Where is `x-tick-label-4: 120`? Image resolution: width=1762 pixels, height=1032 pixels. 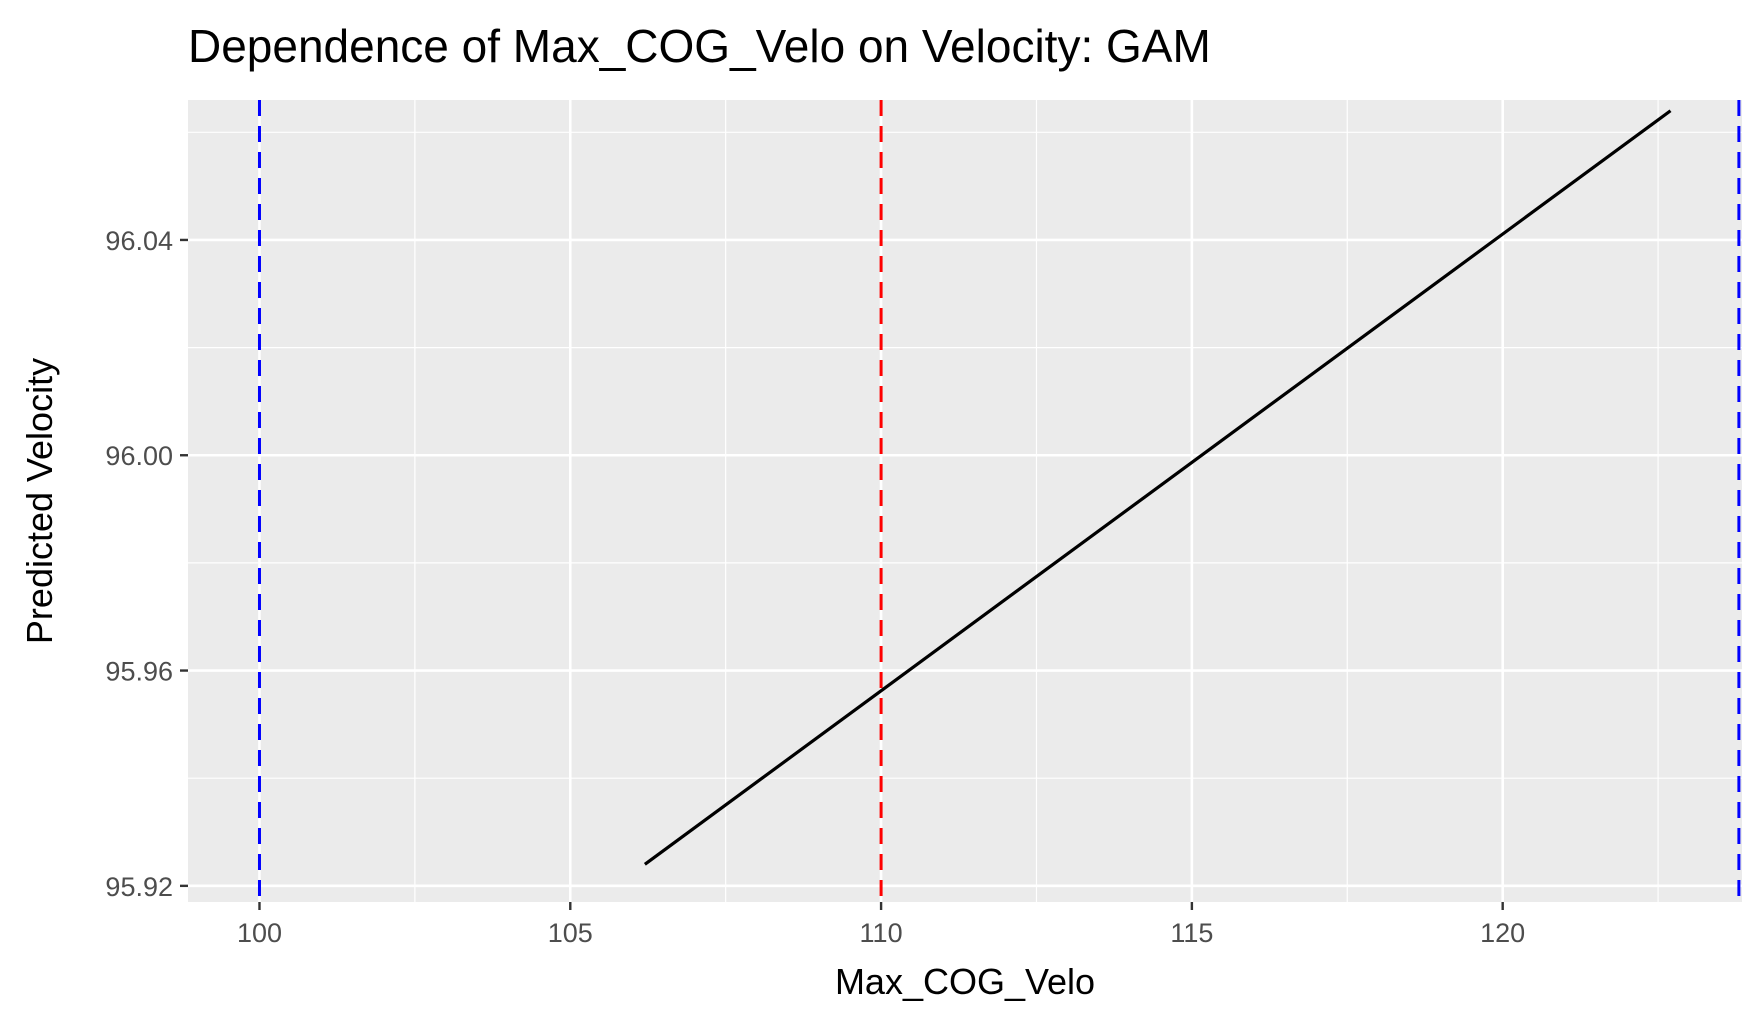
x-tick-label-4: 120 is located at coordinates (1502, 933).